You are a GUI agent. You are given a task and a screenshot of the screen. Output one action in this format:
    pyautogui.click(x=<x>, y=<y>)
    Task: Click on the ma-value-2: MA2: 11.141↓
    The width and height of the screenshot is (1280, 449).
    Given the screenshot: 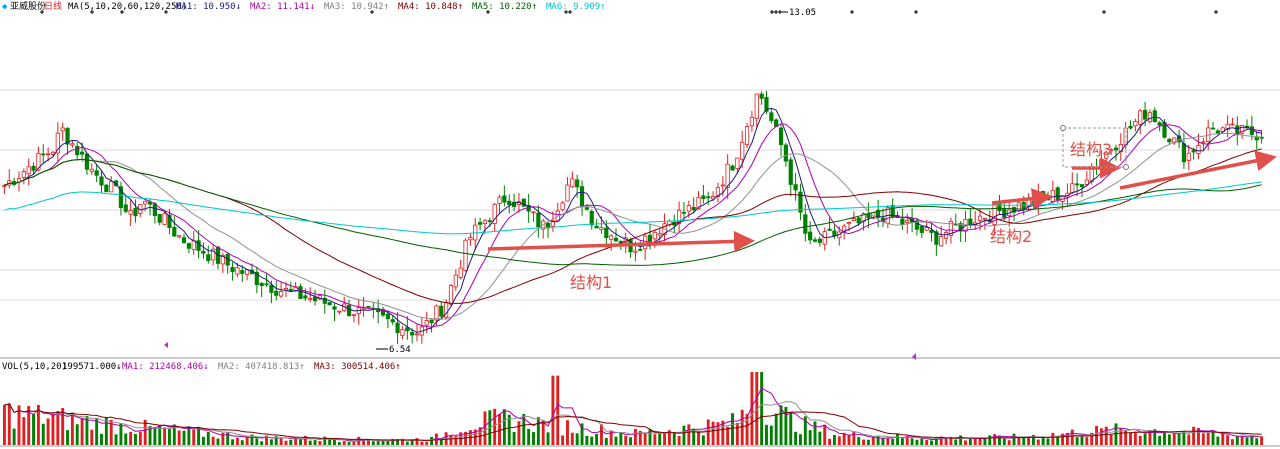 What is the action you would take?
    pyautogui.click(x=282, y=7)
    